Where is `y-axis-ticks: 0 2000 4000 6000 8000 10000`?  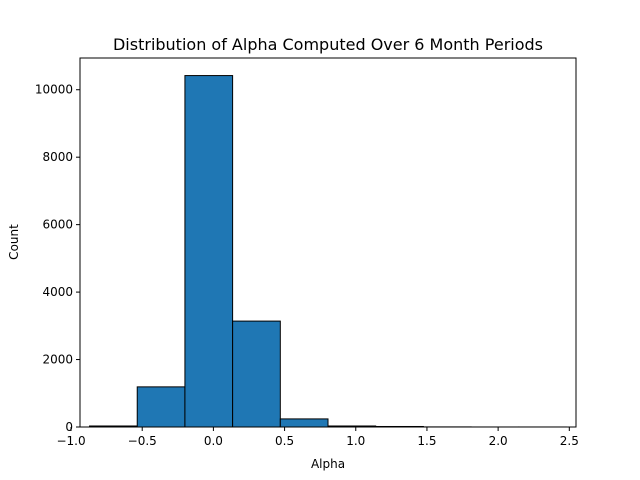 y-axis-ticks: 0 2000 4000 6000 8000 10000 is located at coordinates (57, 258).